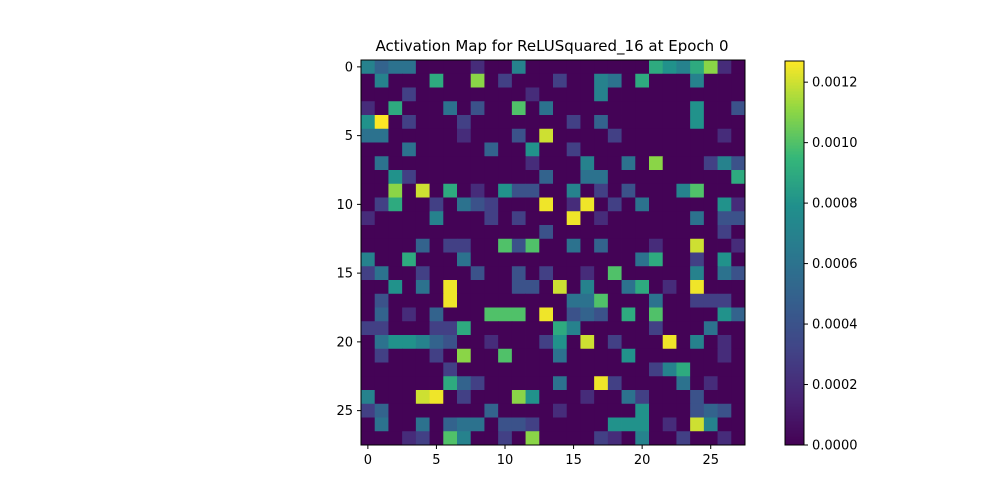 The width and height of the screenshot is (1000, 500). Describe the element at coordinates (710, 460) in the screenshot. I see `x-tick-label: 25` at that location.